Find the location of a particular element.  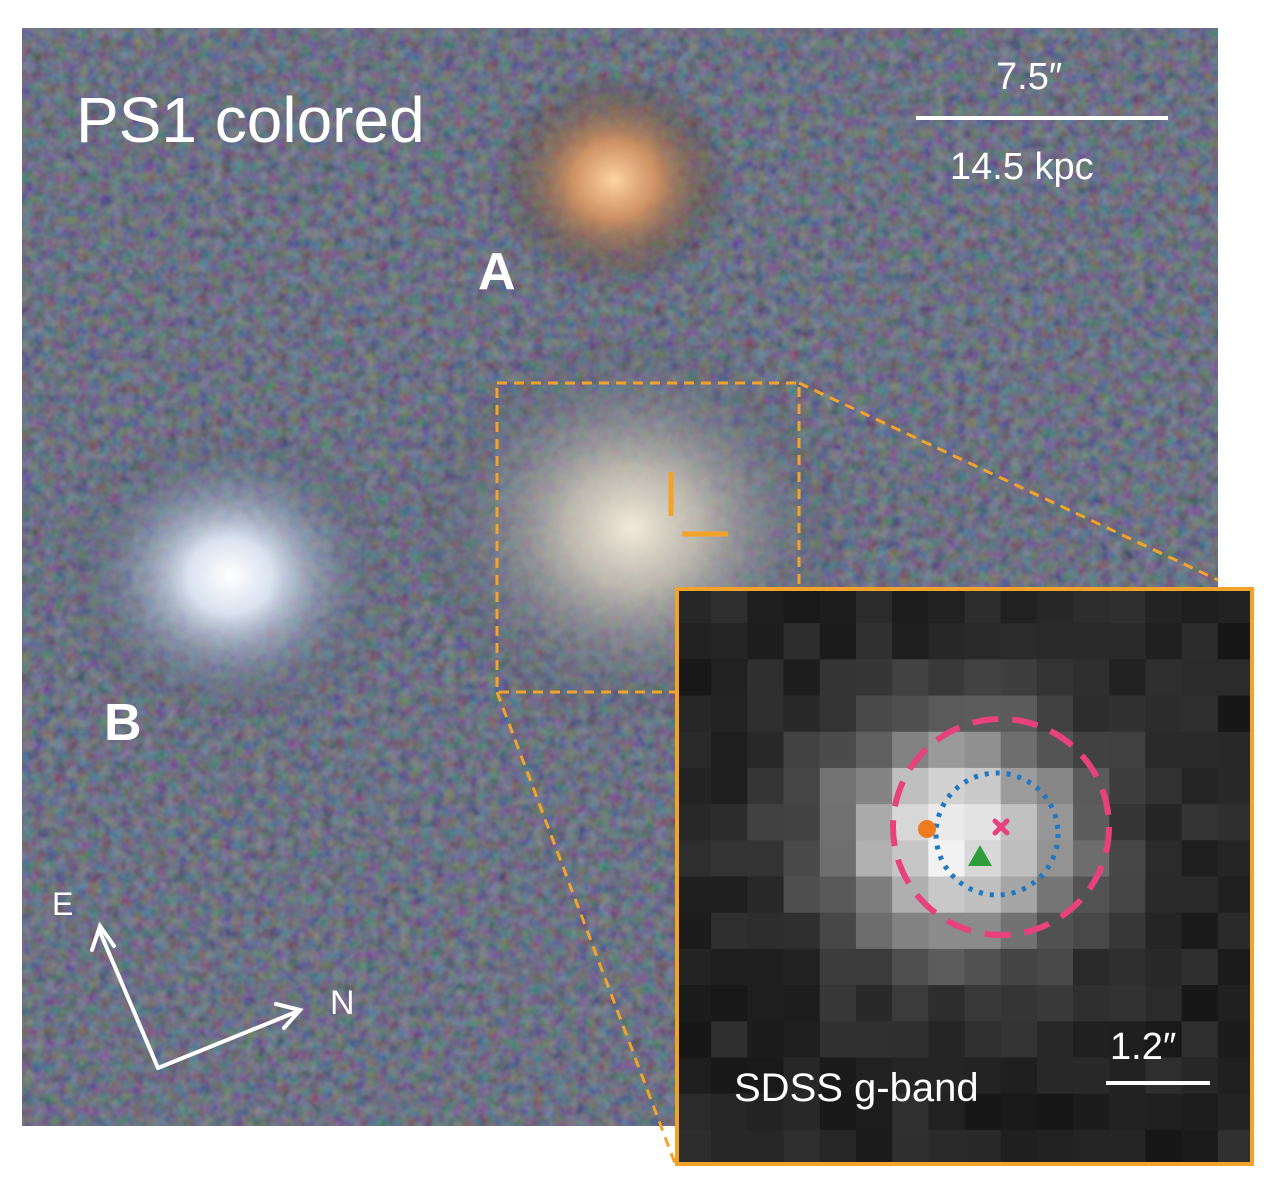

pink-cross-marker is located at coordinates (1001, 827).